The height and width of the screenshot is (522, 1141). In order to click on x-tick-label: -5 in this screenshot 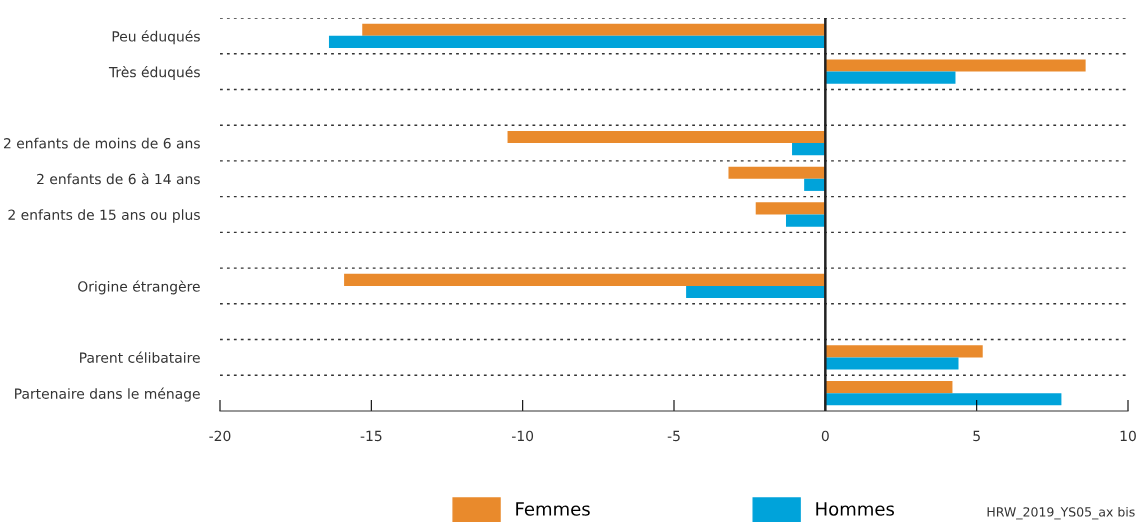, I will do `click(673, 436)`.